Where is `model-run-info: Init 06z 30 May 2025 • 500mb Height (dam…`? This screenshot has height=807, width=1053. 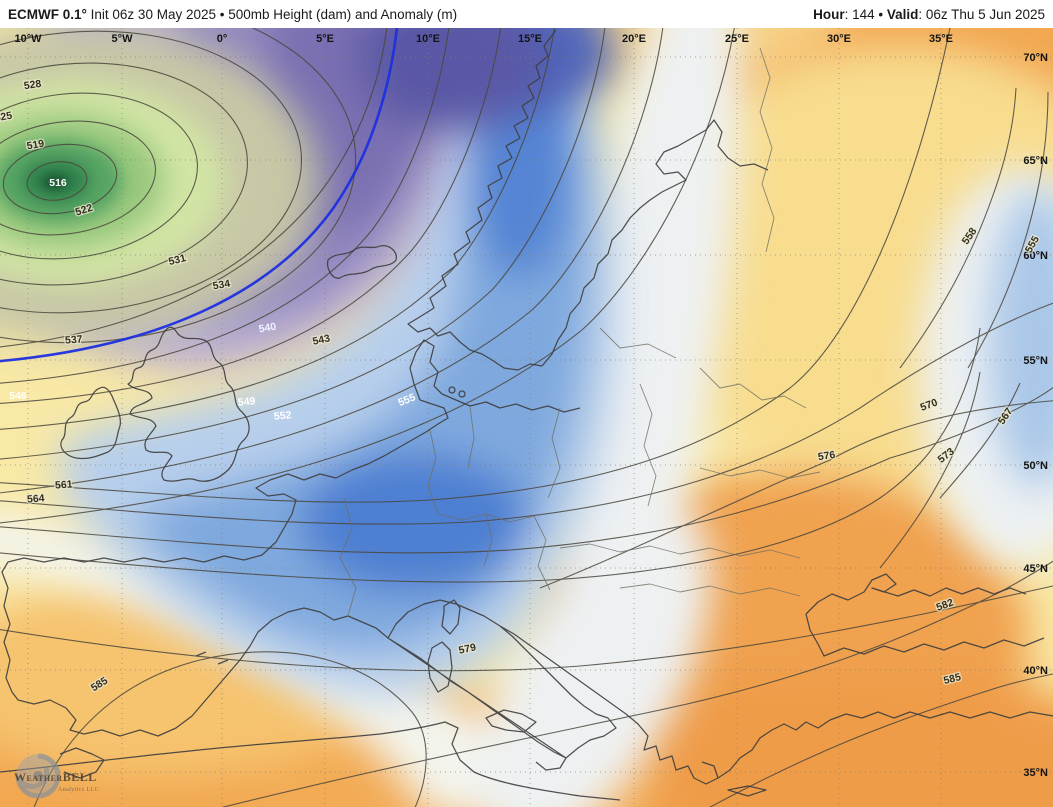
model-run-info: Init 06z 30 May 2025 • 500mb Height (dam… is located at coordinates (272, 14).